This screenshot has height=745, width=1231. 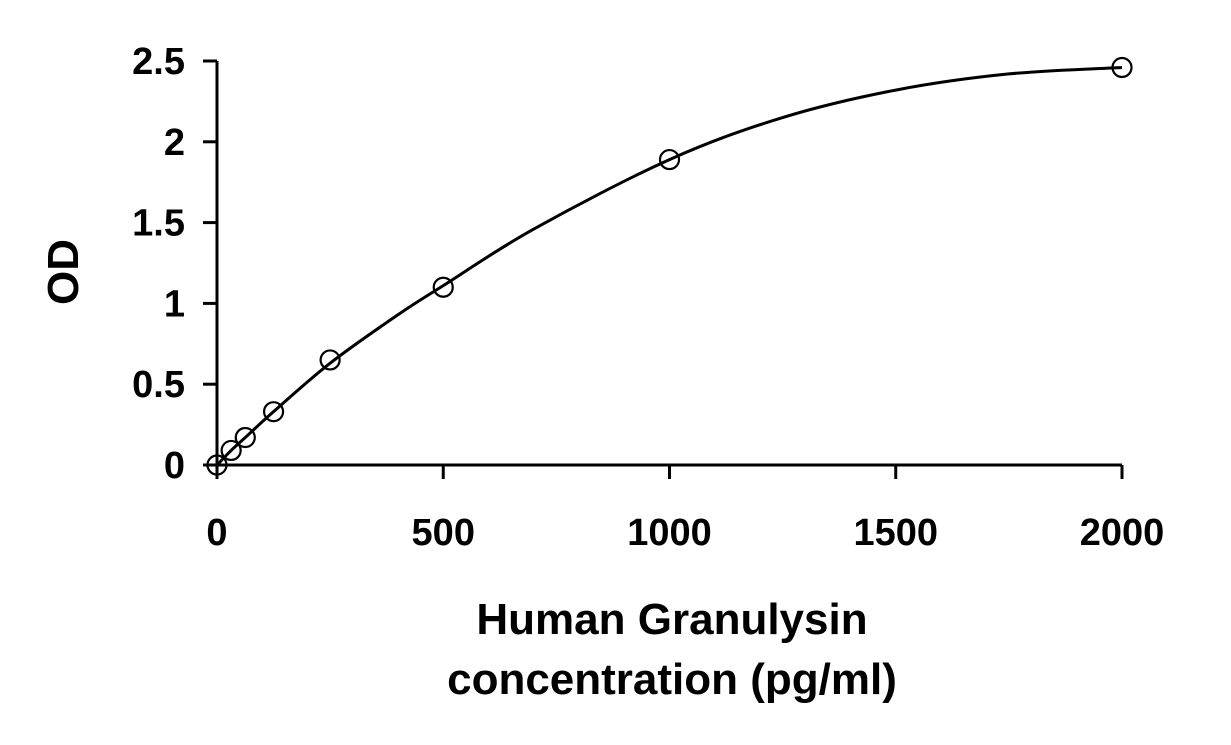 I want to click on x-axis-title-line-2: concentration (pg/ml), so click(x=672, y=679).